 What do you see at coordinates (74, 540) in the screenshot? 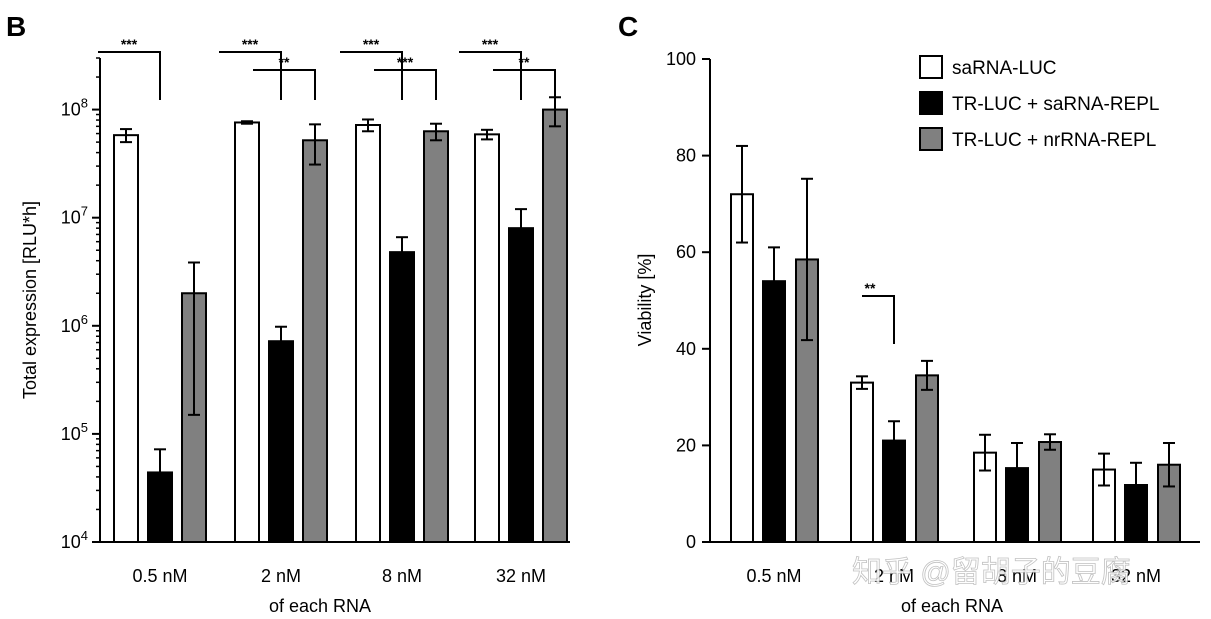
I see `panel-b-tick-label: 10⁴` at bounding box center [74, 540].